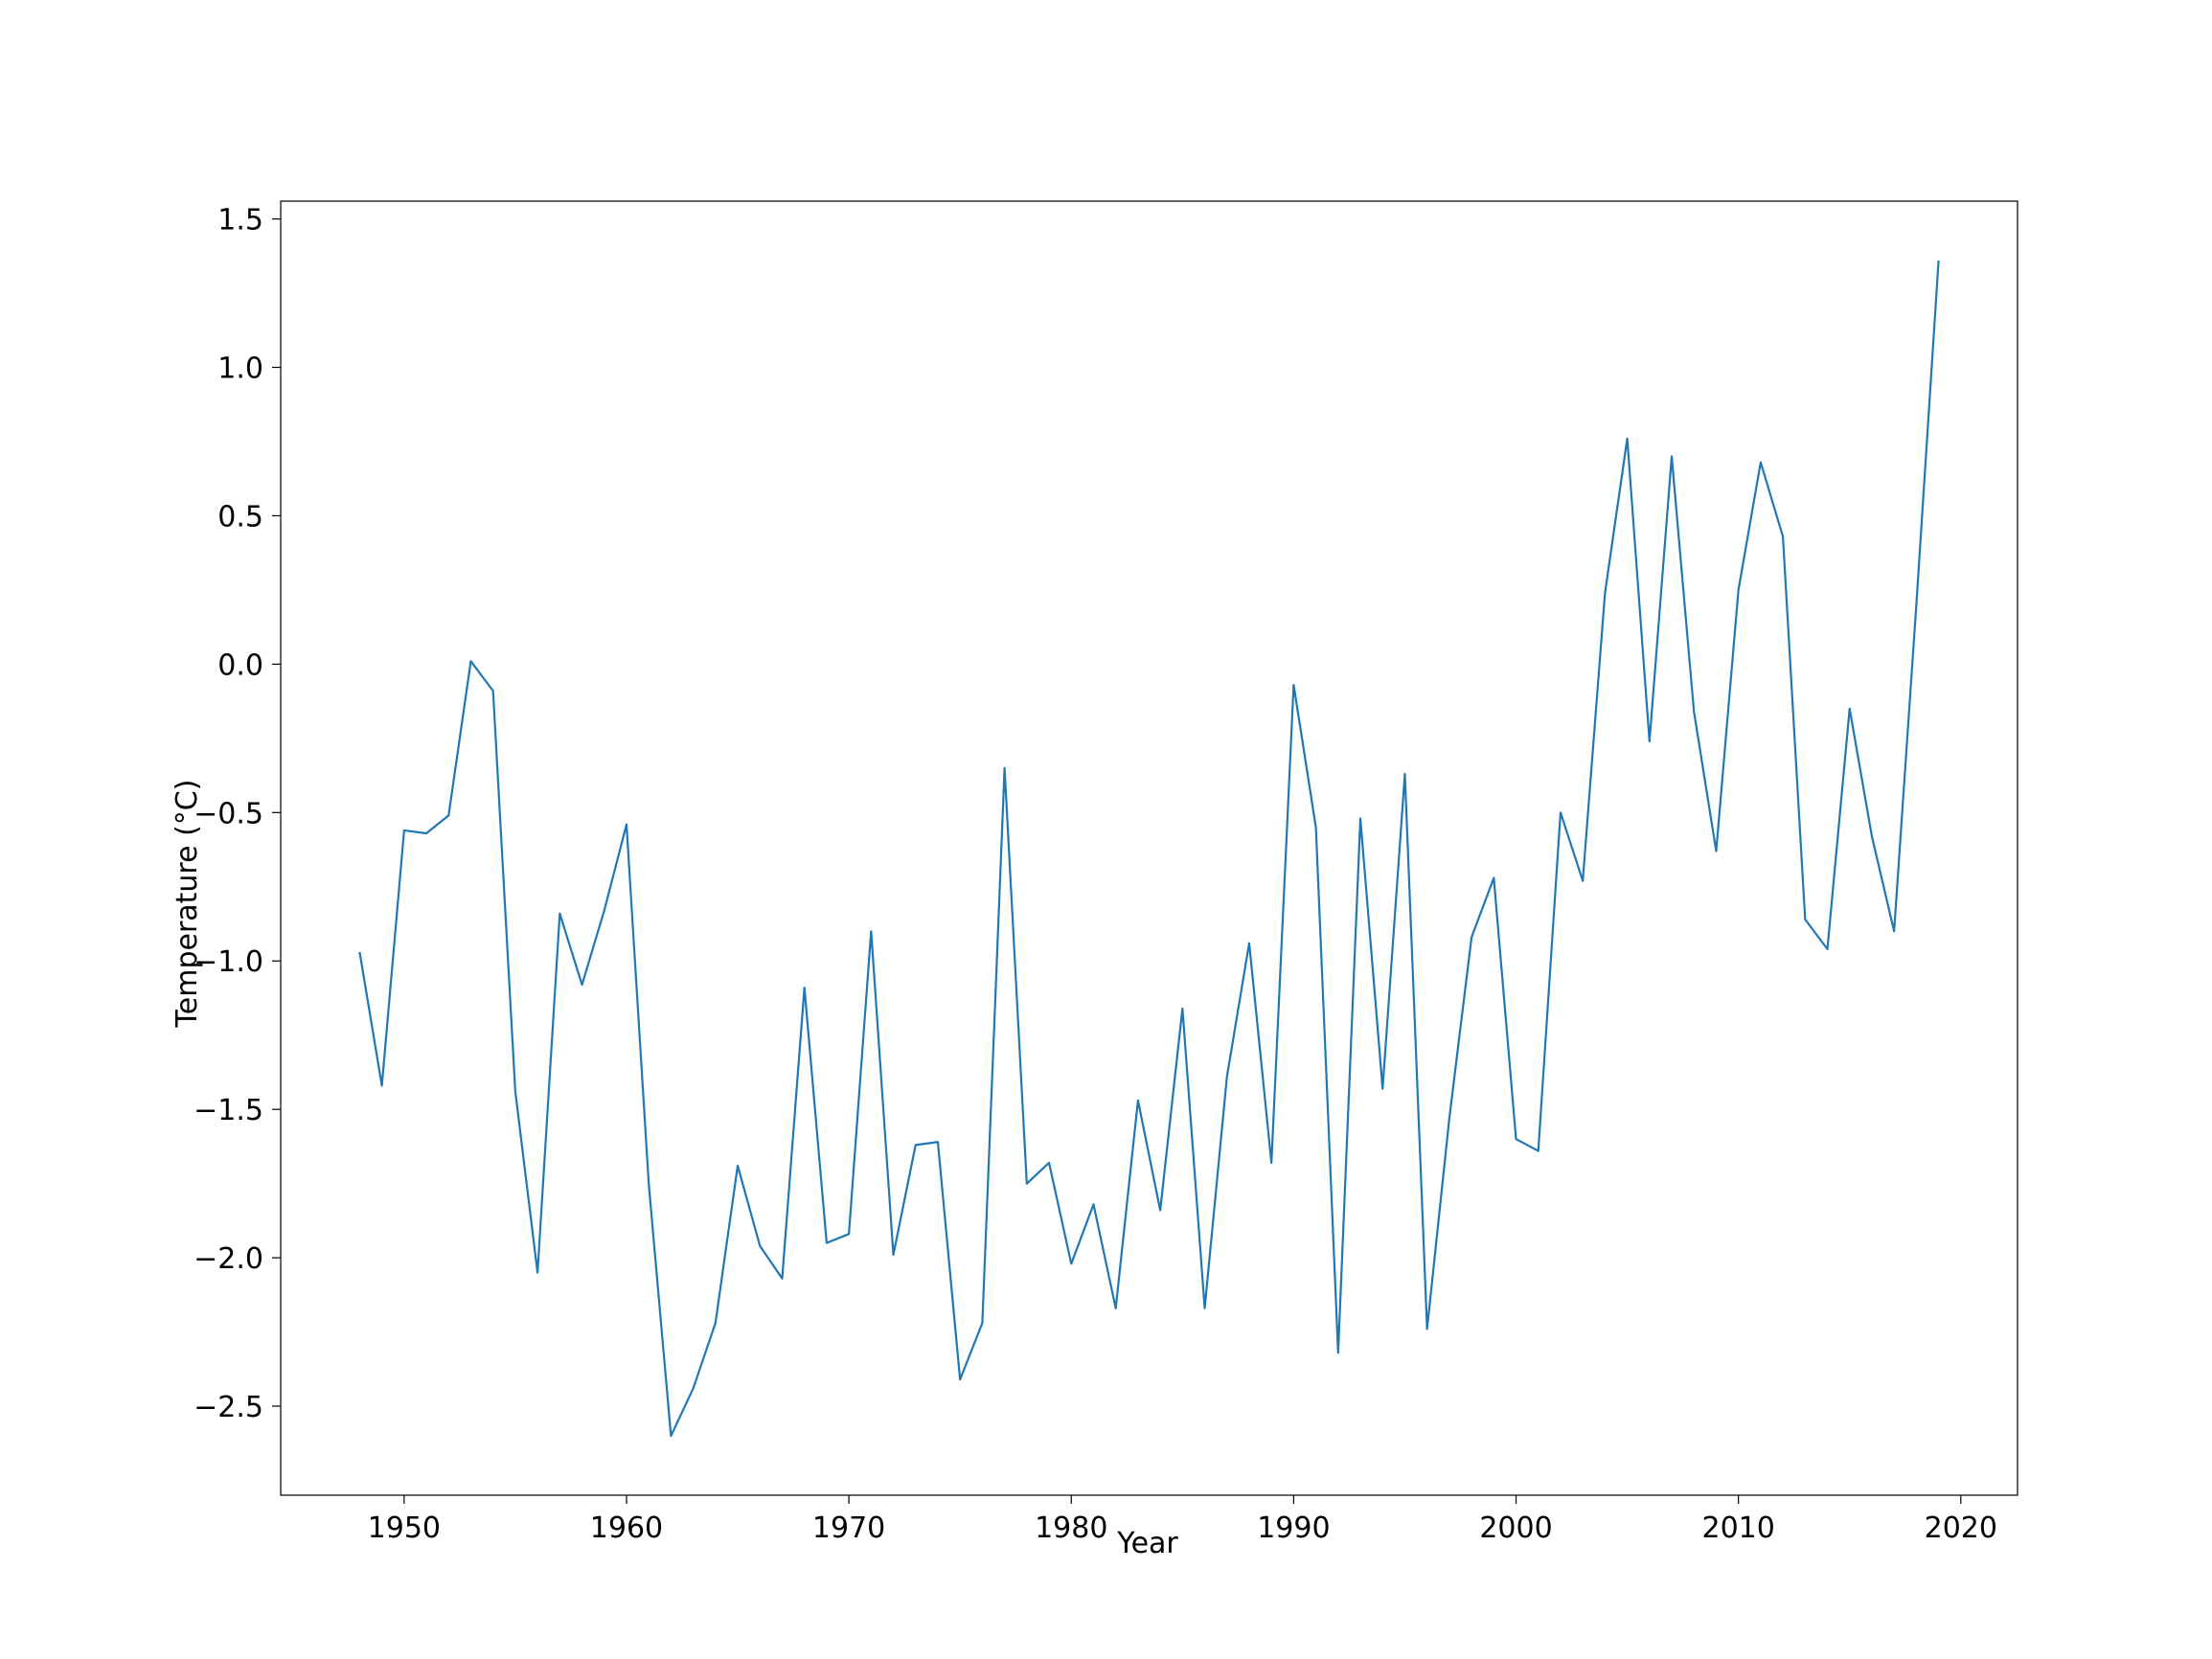  What do you see at coordinates (626, 1528) in the screenshot?
I see `x-tick-label: 1960` at bounding box center [626, 1528].